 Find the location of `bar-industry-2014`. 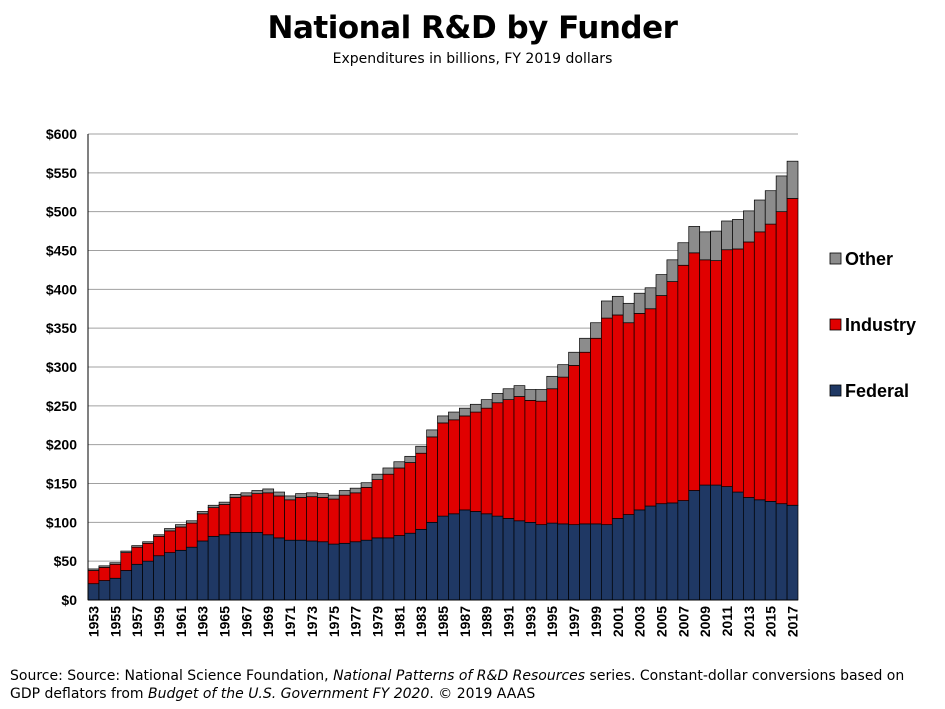

bar-industry-2014 is located at coordinates (759, 366).